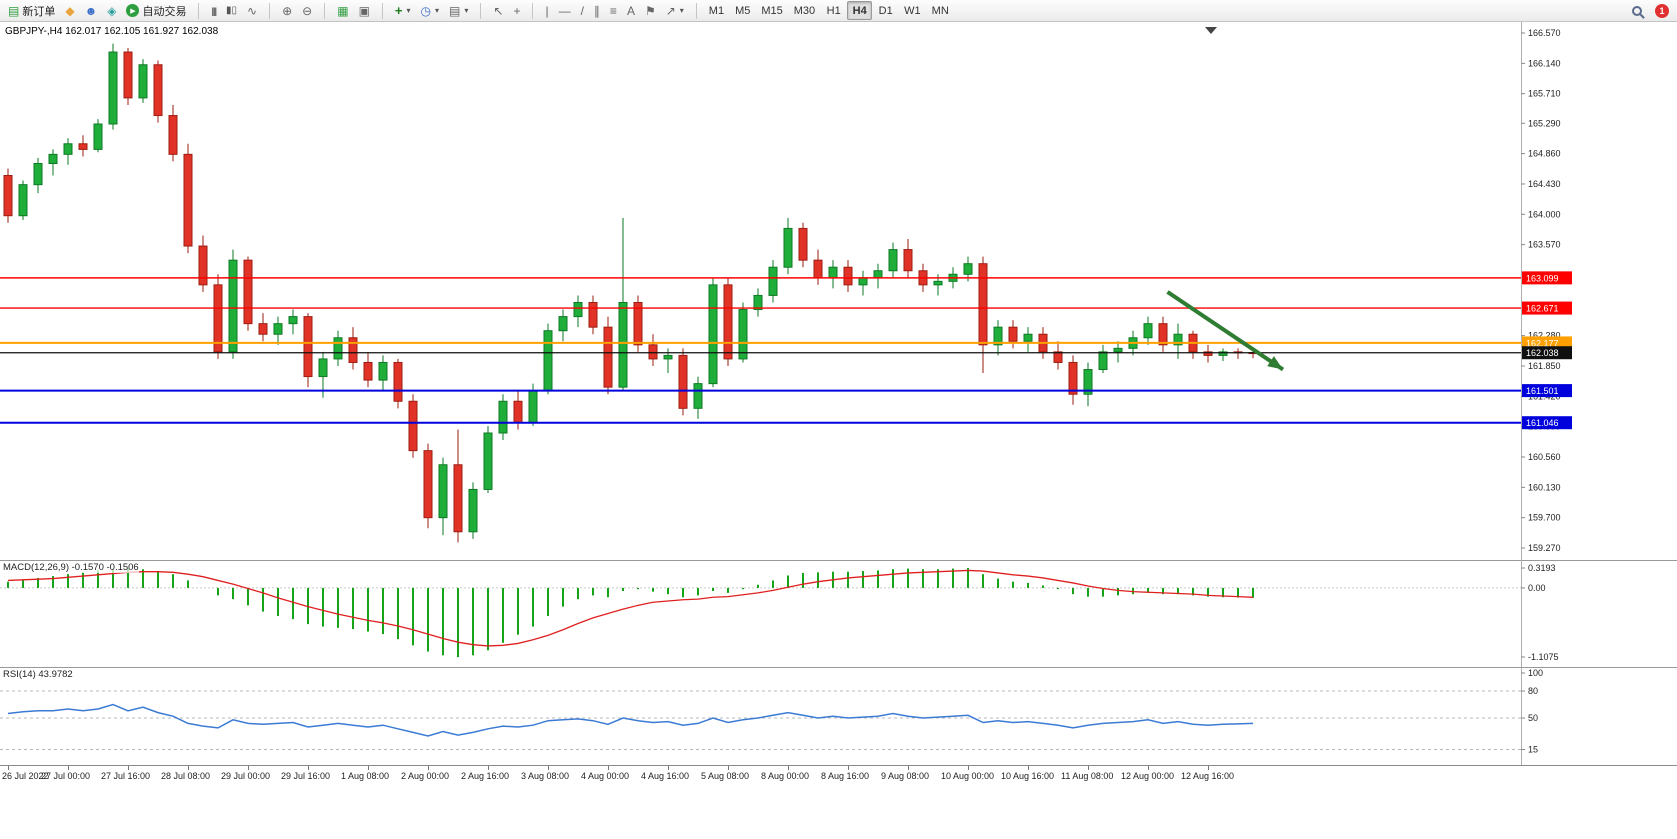 This screenshot has height=839, width=1677. I want to click on price-tick: 161.850, so click(1544, 366).